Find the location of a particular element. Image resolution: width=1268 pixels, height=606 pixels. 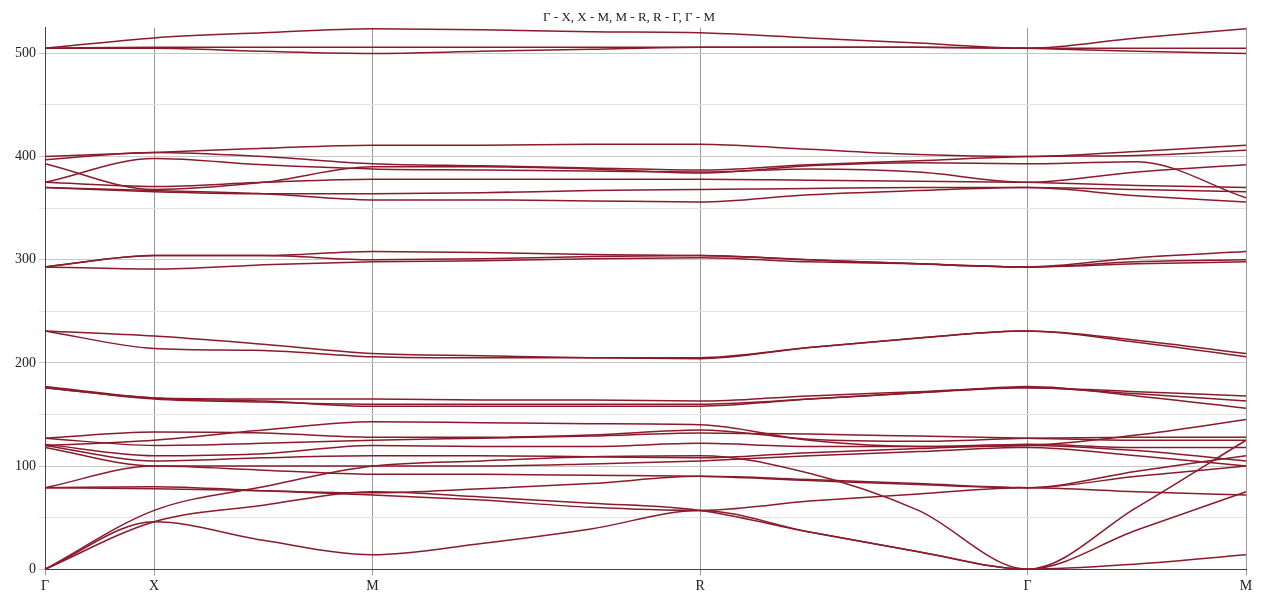

y-tick-label: 100 is located at coordinates (25, 465).